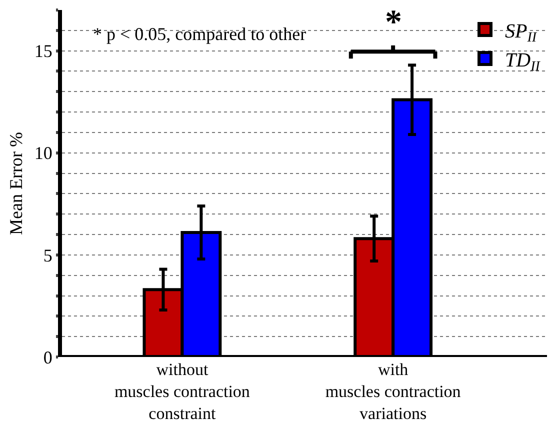 The image size is (549, 425). What do you see at coordinates (43, 153) in the screenshot?
I see `y-tick-label: 10` at bounding box center [43, 153].